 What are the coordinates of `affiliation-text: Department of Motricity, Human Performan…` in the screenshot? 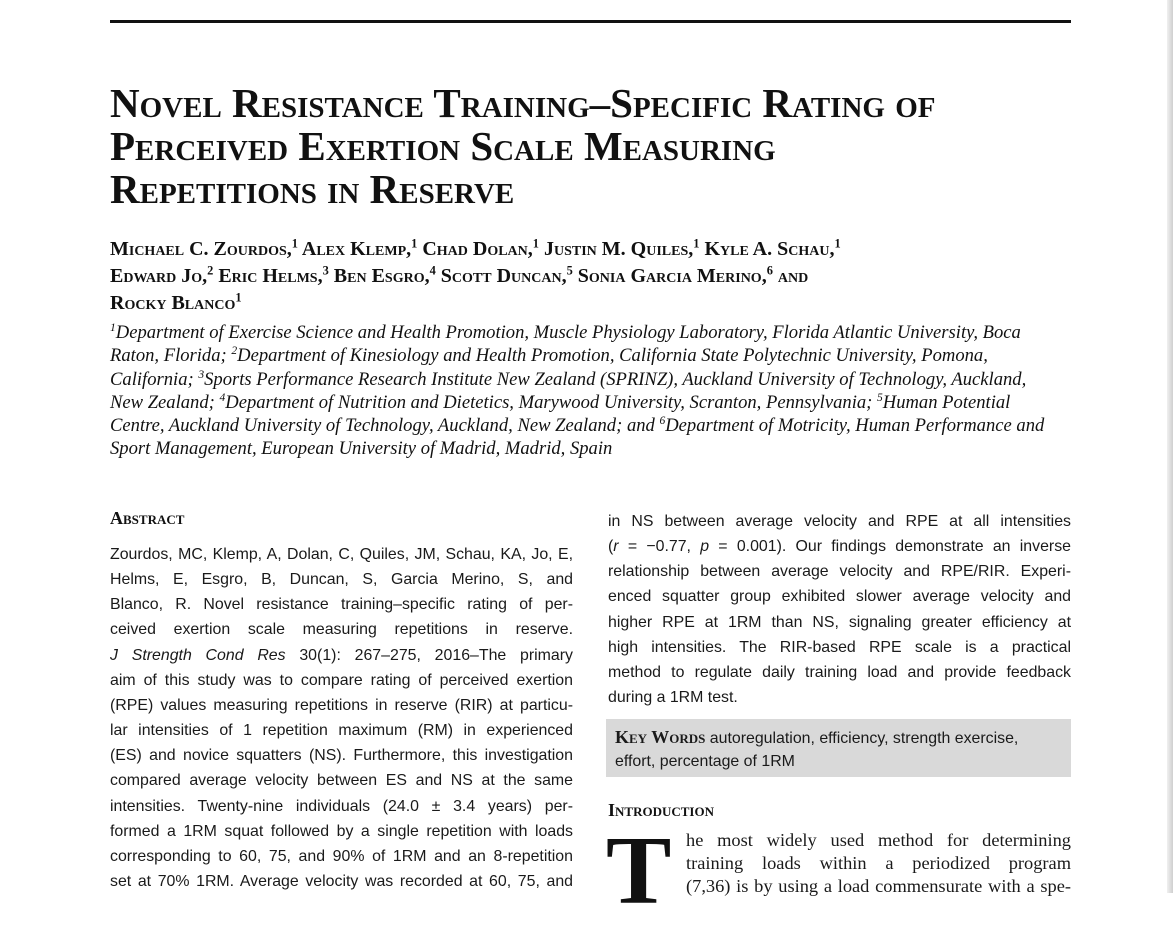 It's located at (855, 426).